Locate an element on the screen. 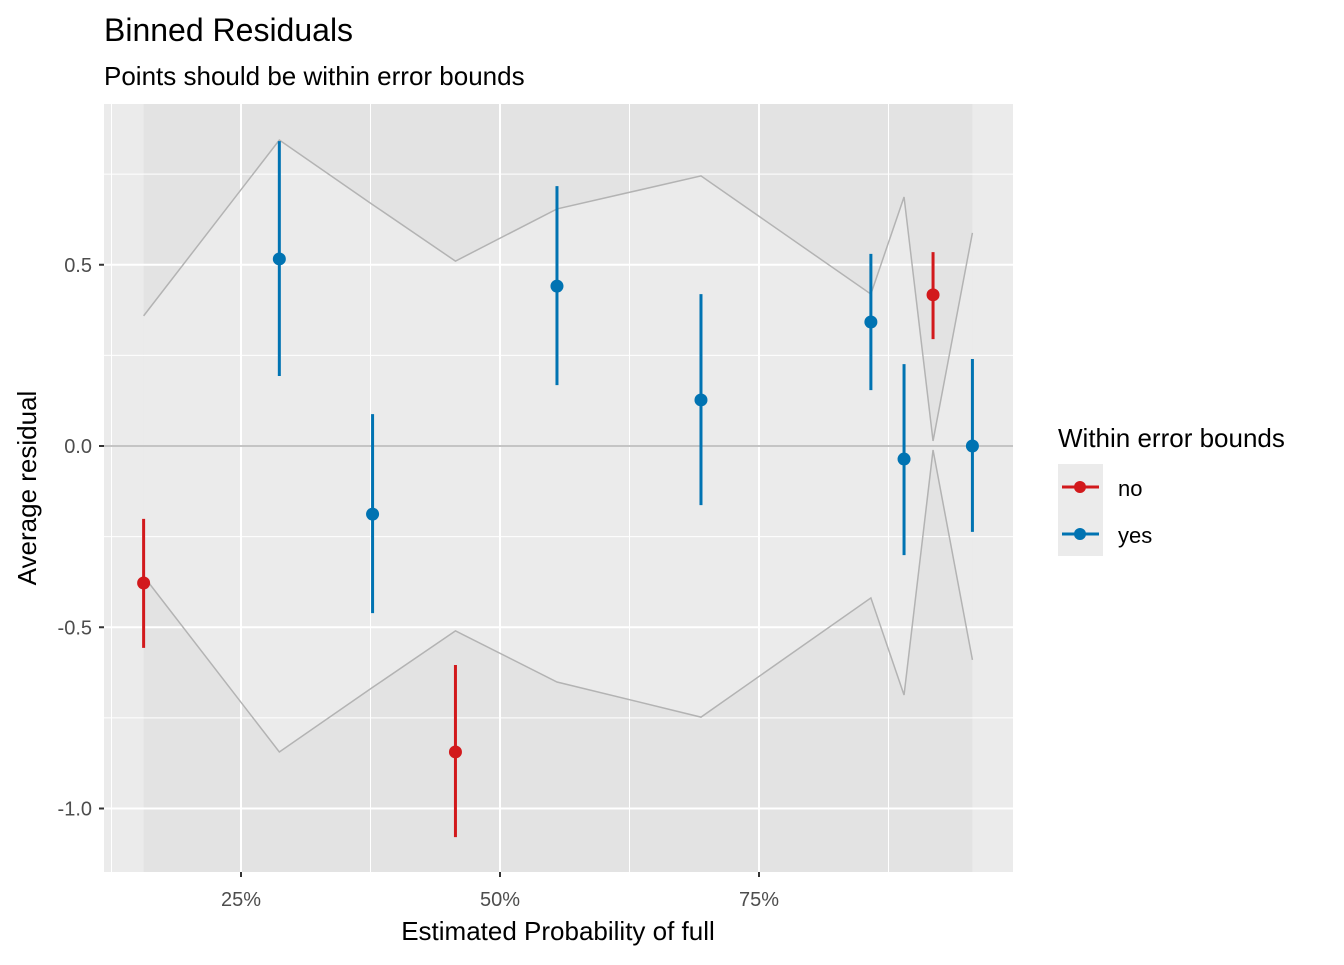  chart-subtitle: Points should be within error bounds is located at coordinates (314, 76).